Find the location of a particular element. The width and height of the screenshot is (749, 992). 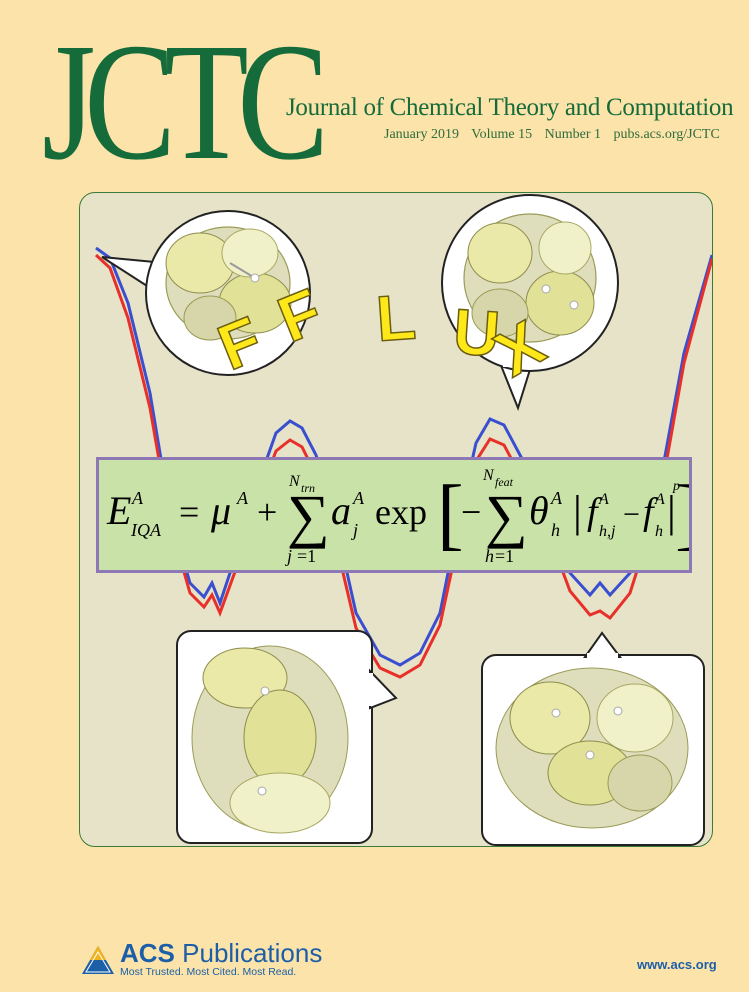

molecule-ul is located at coordinates (228, 283).